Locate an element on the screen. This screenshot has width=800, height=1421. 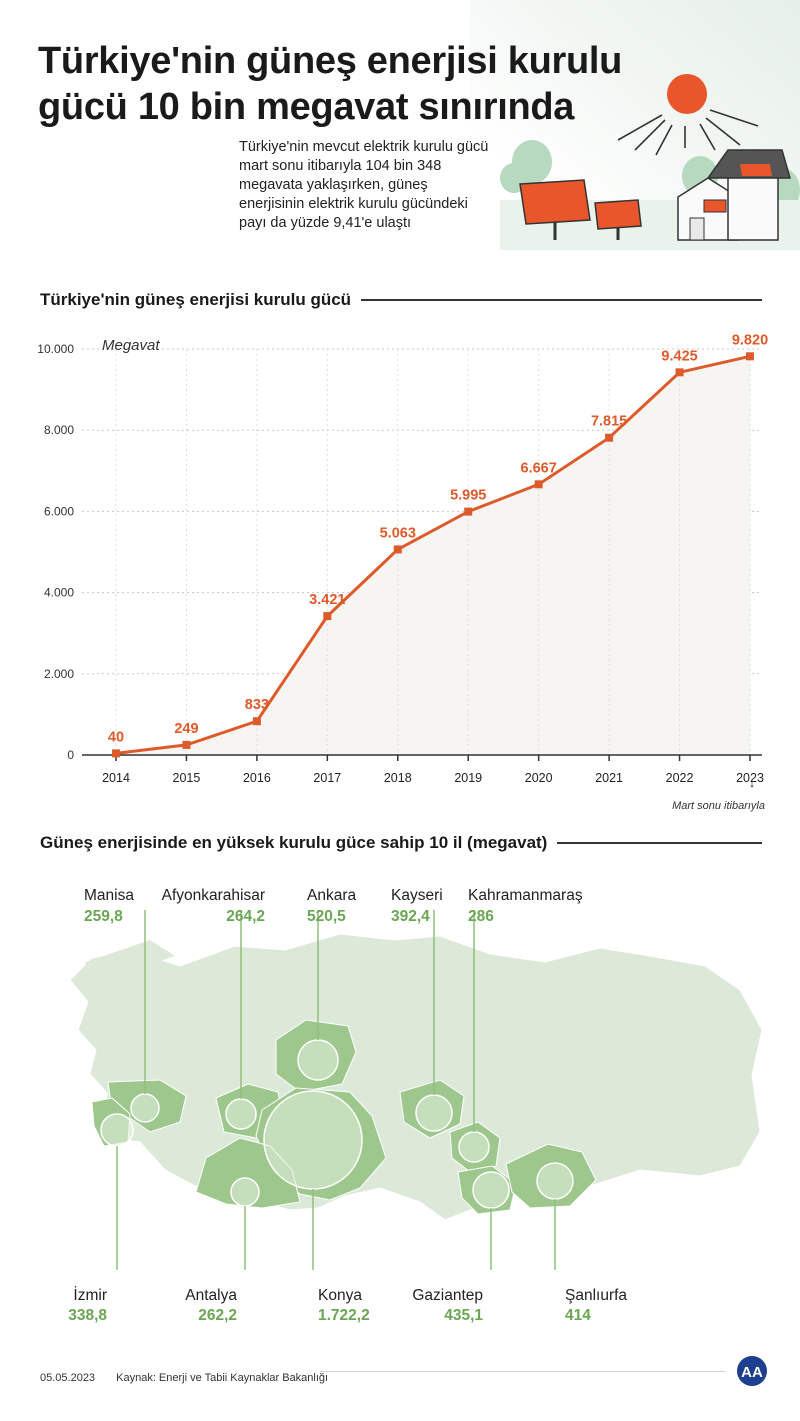
data-value-label: 7.815 is located at coordinates (609, 422).